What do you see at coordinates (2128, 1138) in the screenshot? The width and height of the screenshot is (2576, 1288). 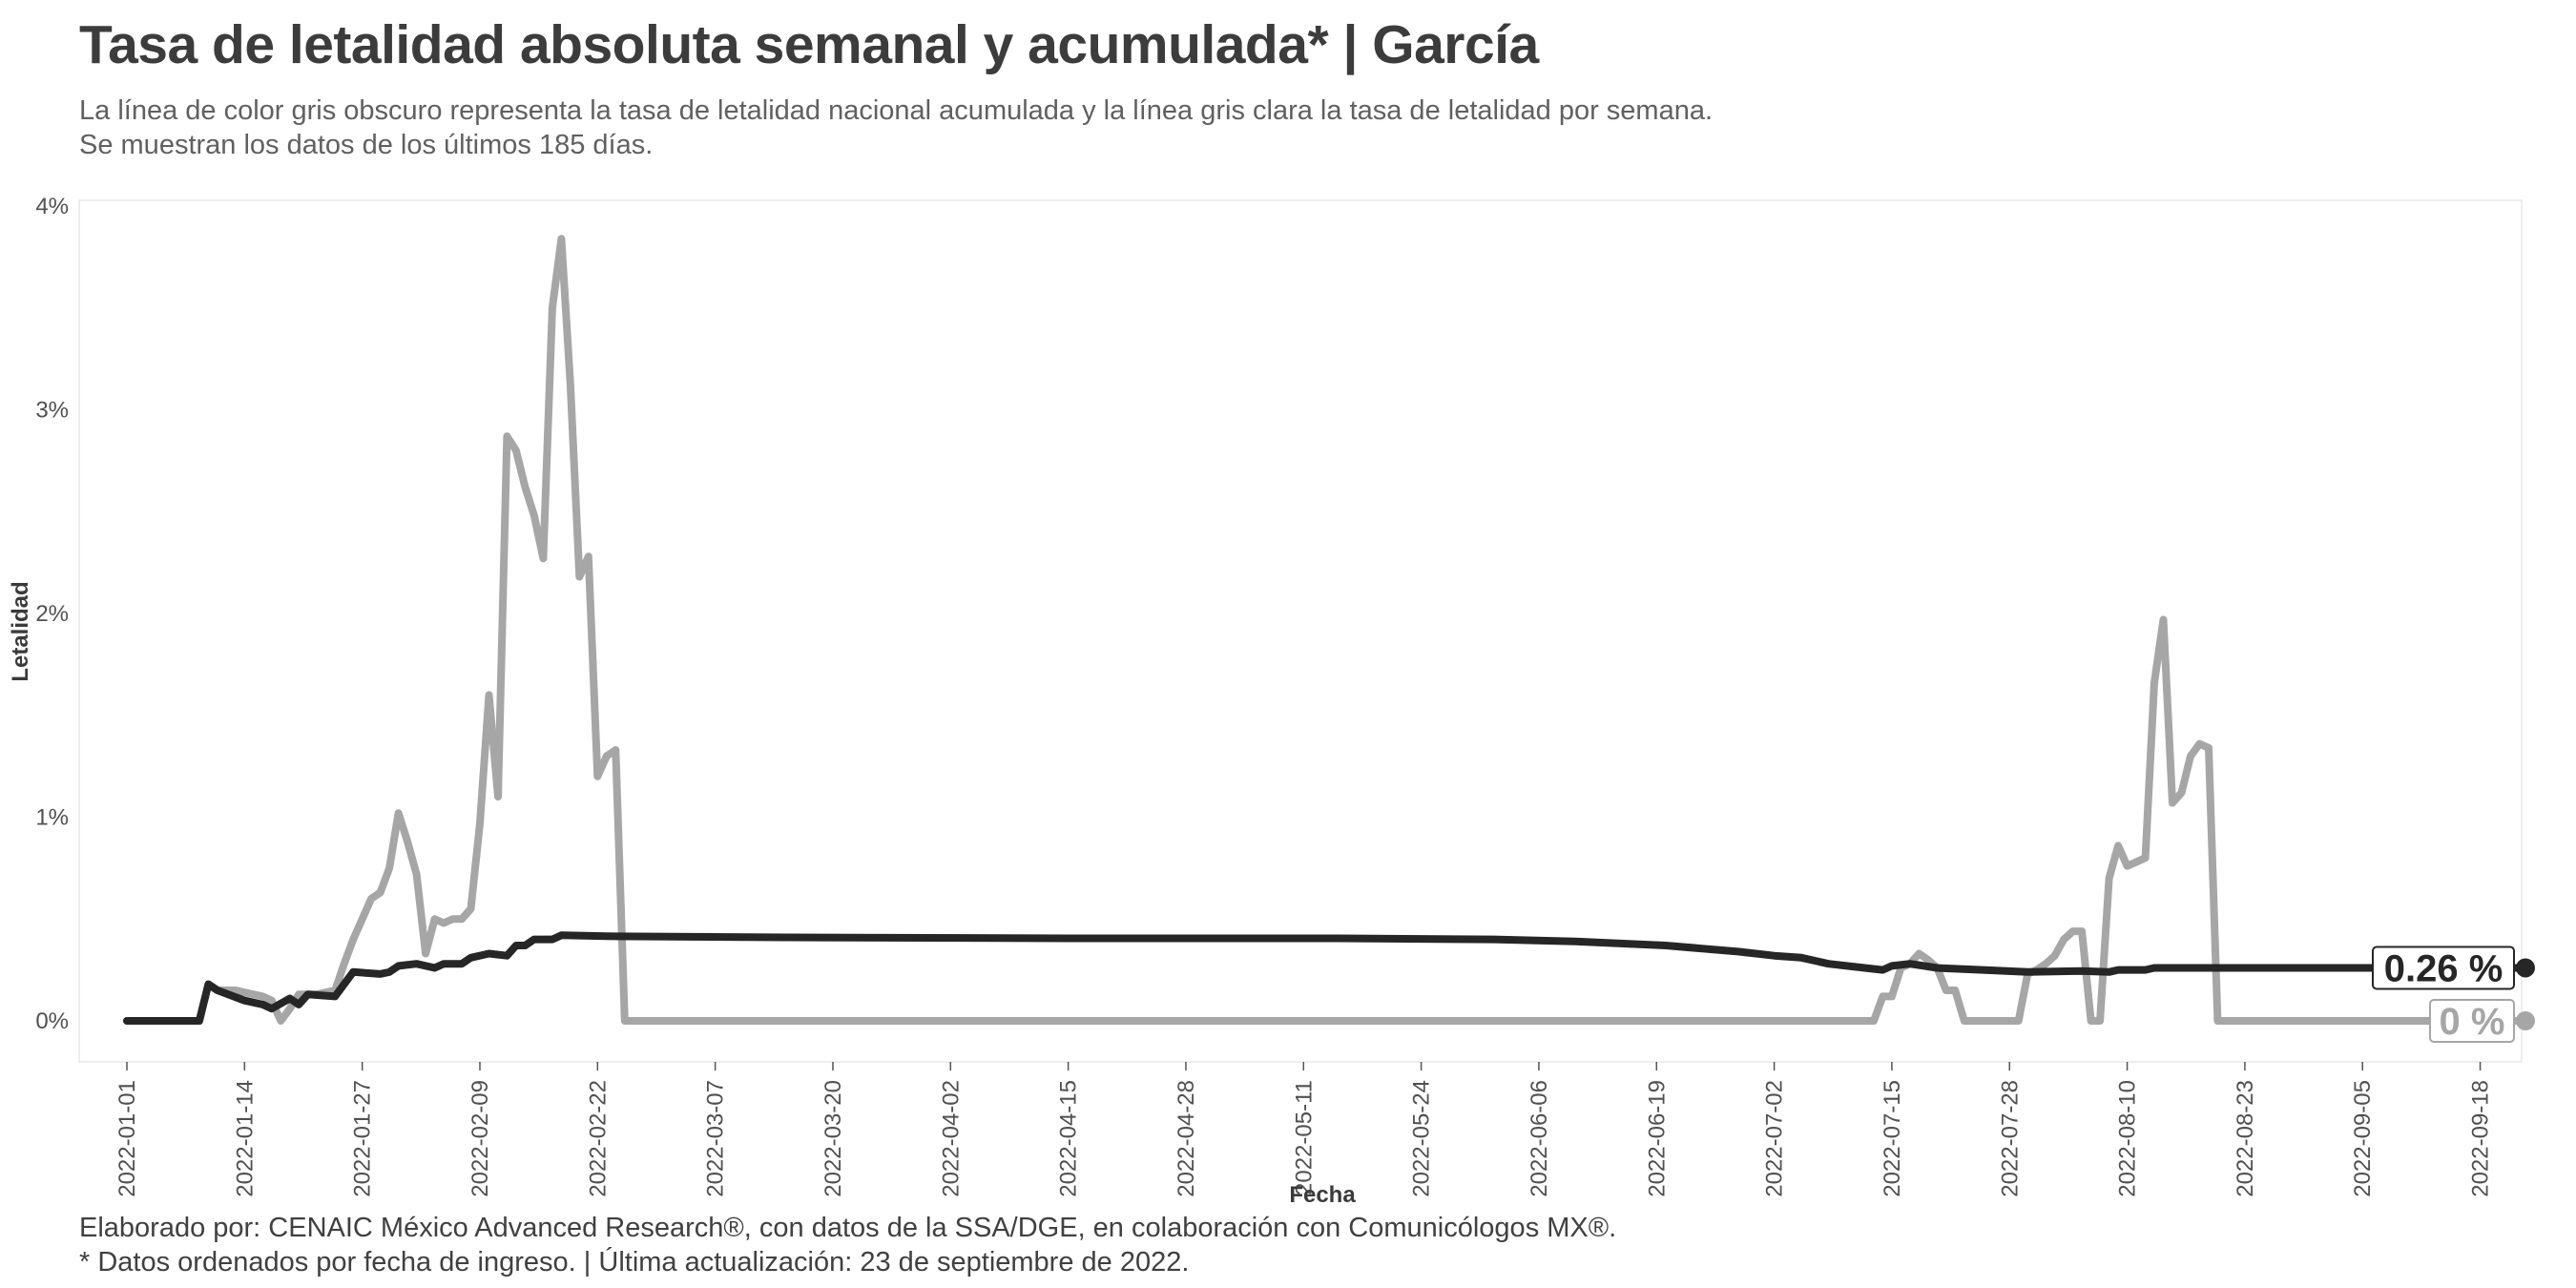 I see `x-tick-label: 2022-08-10` at bounding box center [2128, 1138].